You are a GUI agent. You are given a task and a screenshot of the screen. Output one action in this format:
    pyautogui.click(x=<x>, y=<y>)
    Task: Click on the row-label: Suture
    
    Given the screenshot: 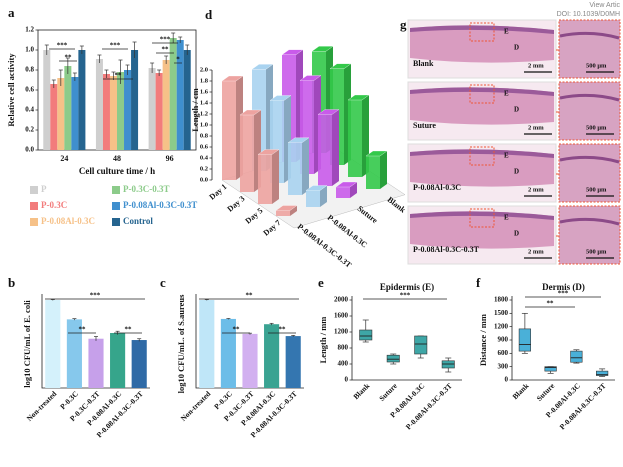 What is the action you would take?
    pyautogui.click(x=424, y=125)
    